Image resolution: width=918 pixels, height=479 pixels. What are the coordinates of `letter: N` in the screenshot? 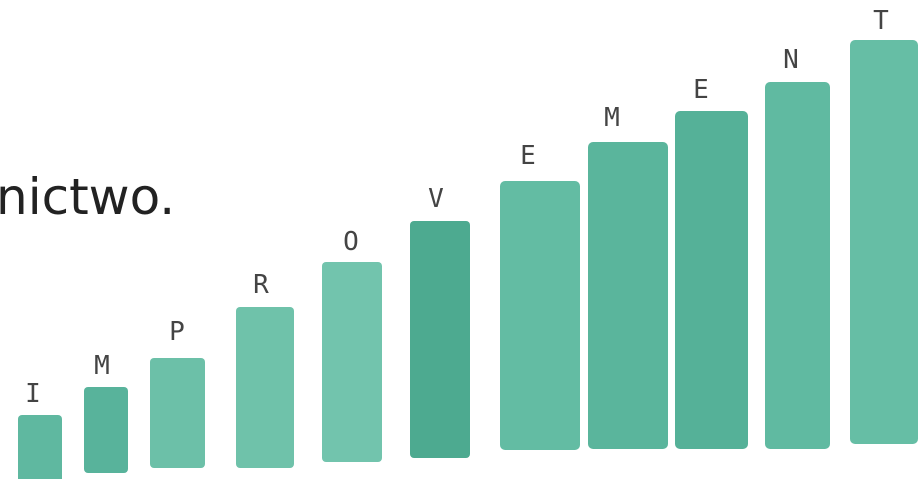 It's located at (791, 60).